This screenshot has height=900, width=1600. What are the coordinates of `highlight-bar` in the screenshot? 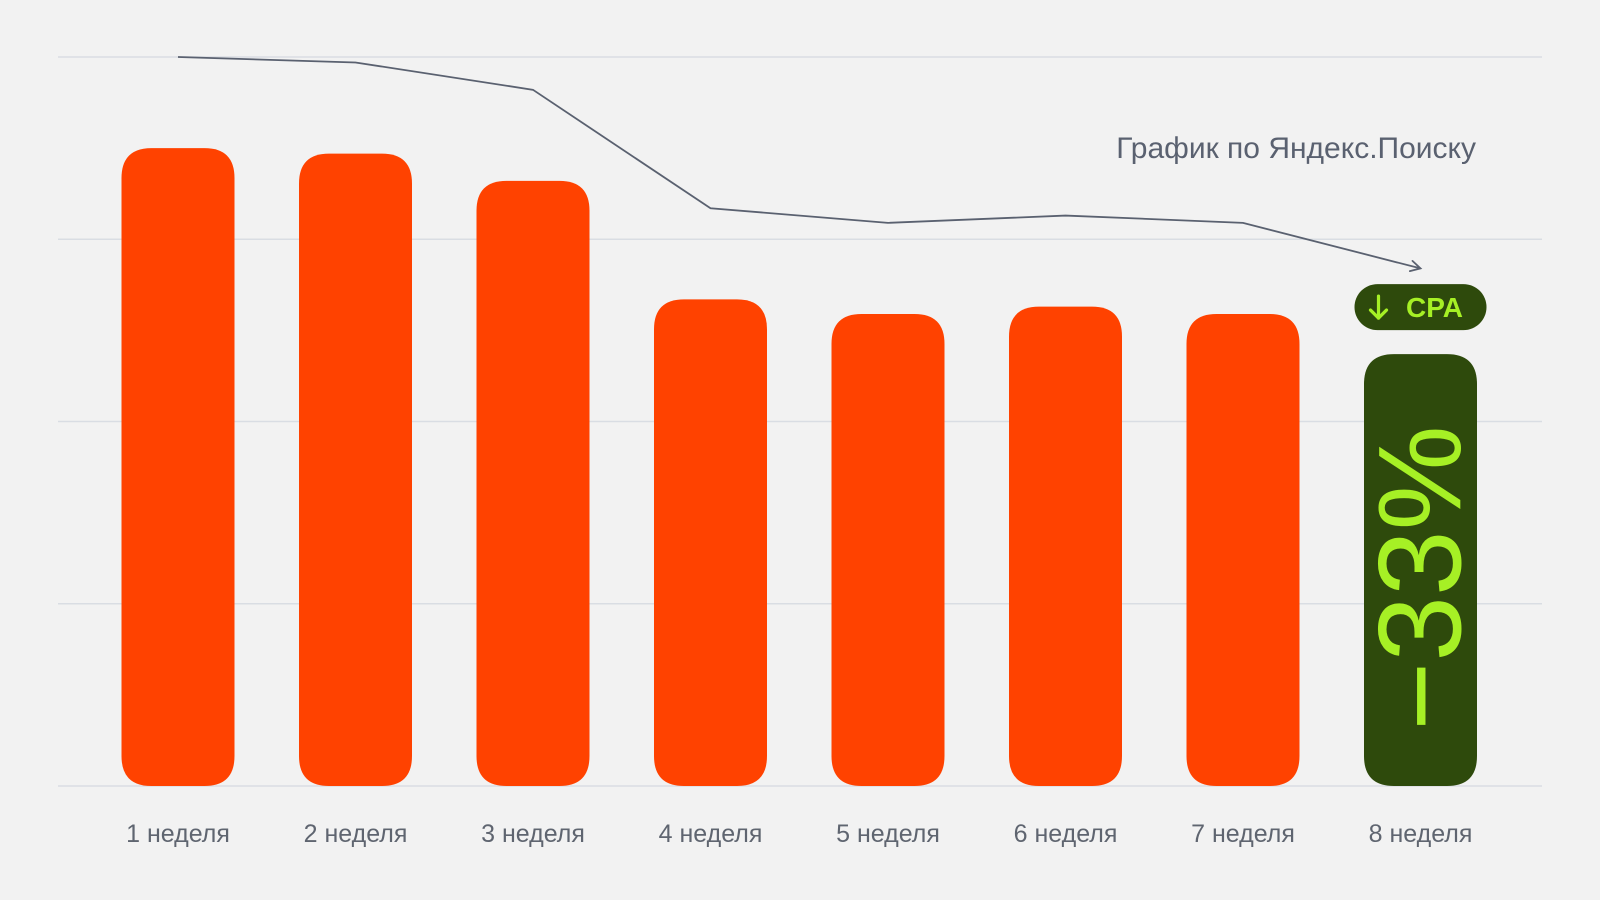 It's located at (1420, 570).